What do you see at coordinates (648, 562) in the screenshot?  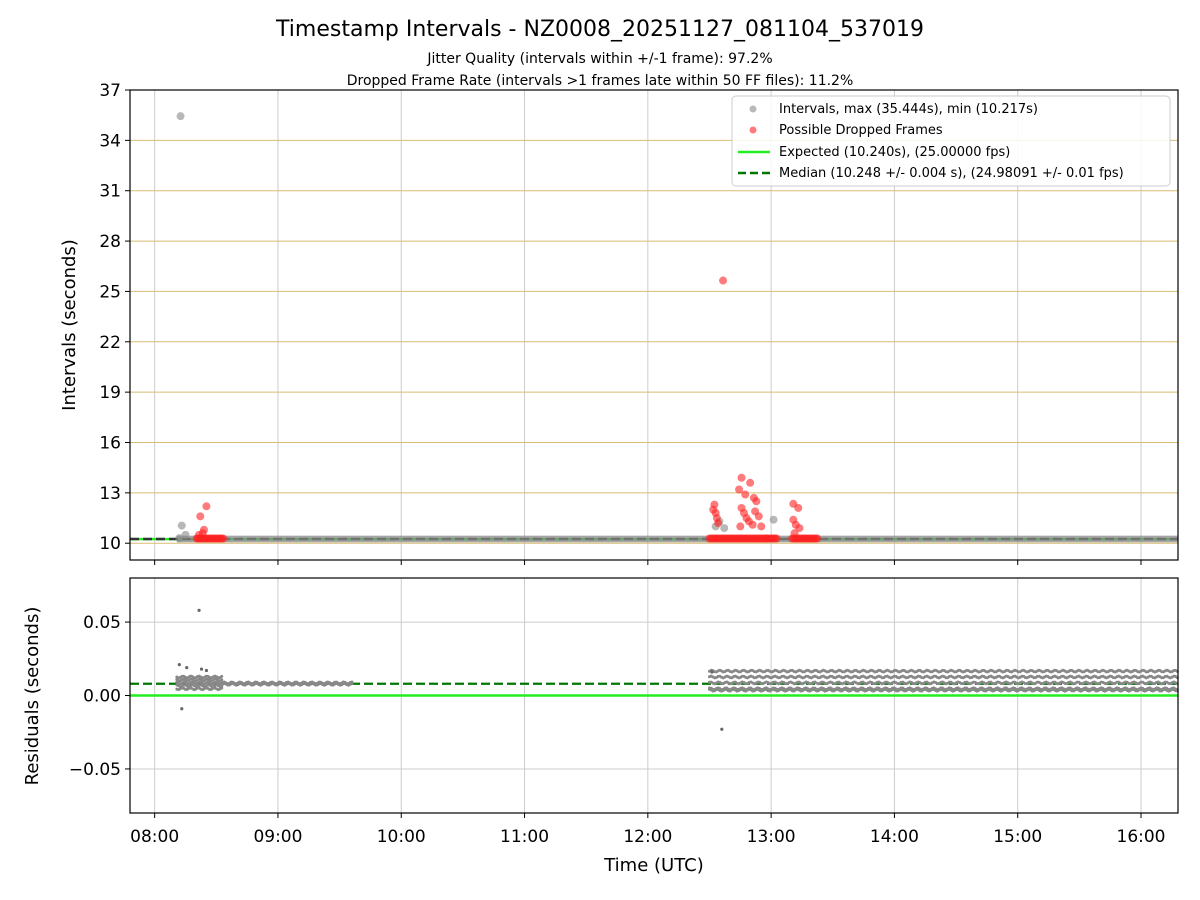 I see `intervals-x-ticks` at bounding box center [648, 562].